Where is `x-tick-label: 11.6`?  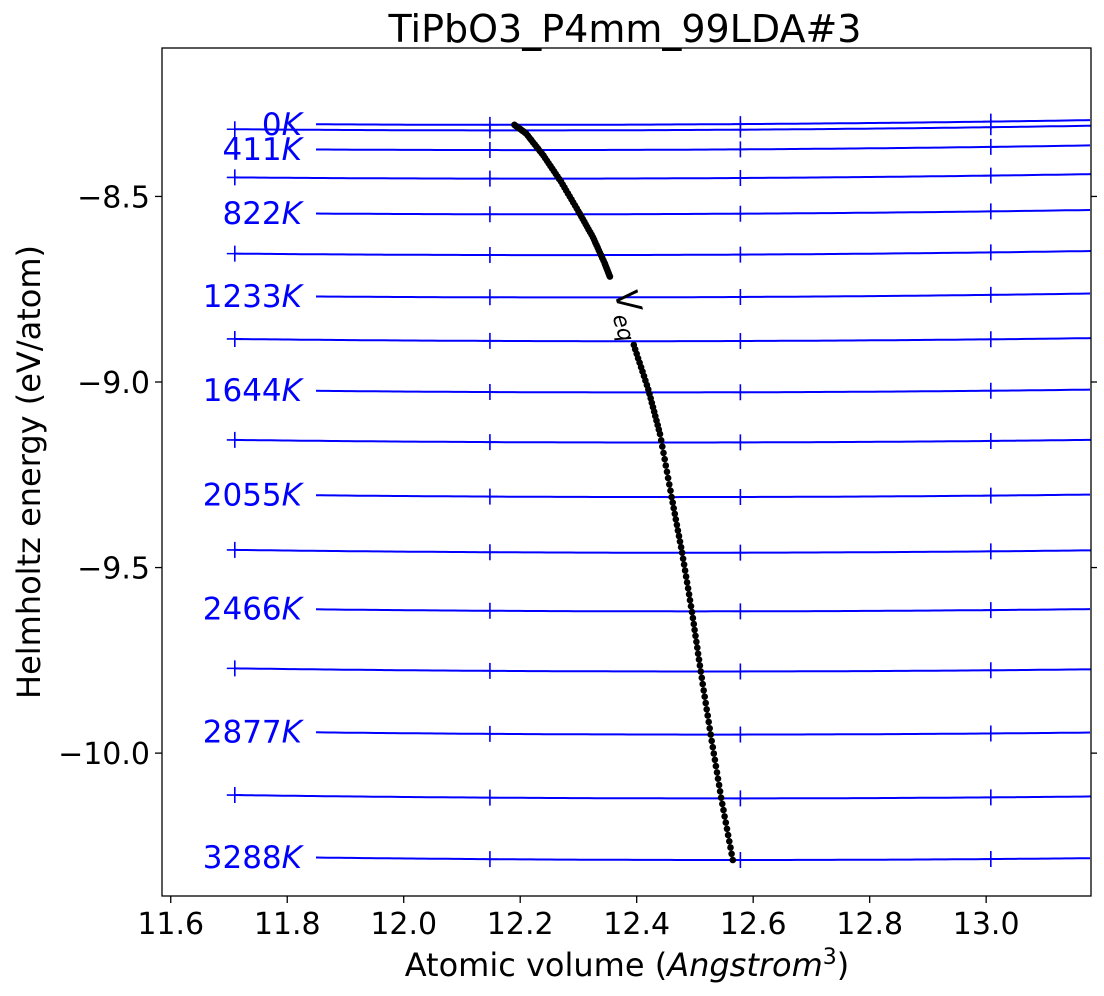 x-tick-label: 11.6 is located at coordinates (170, 924).